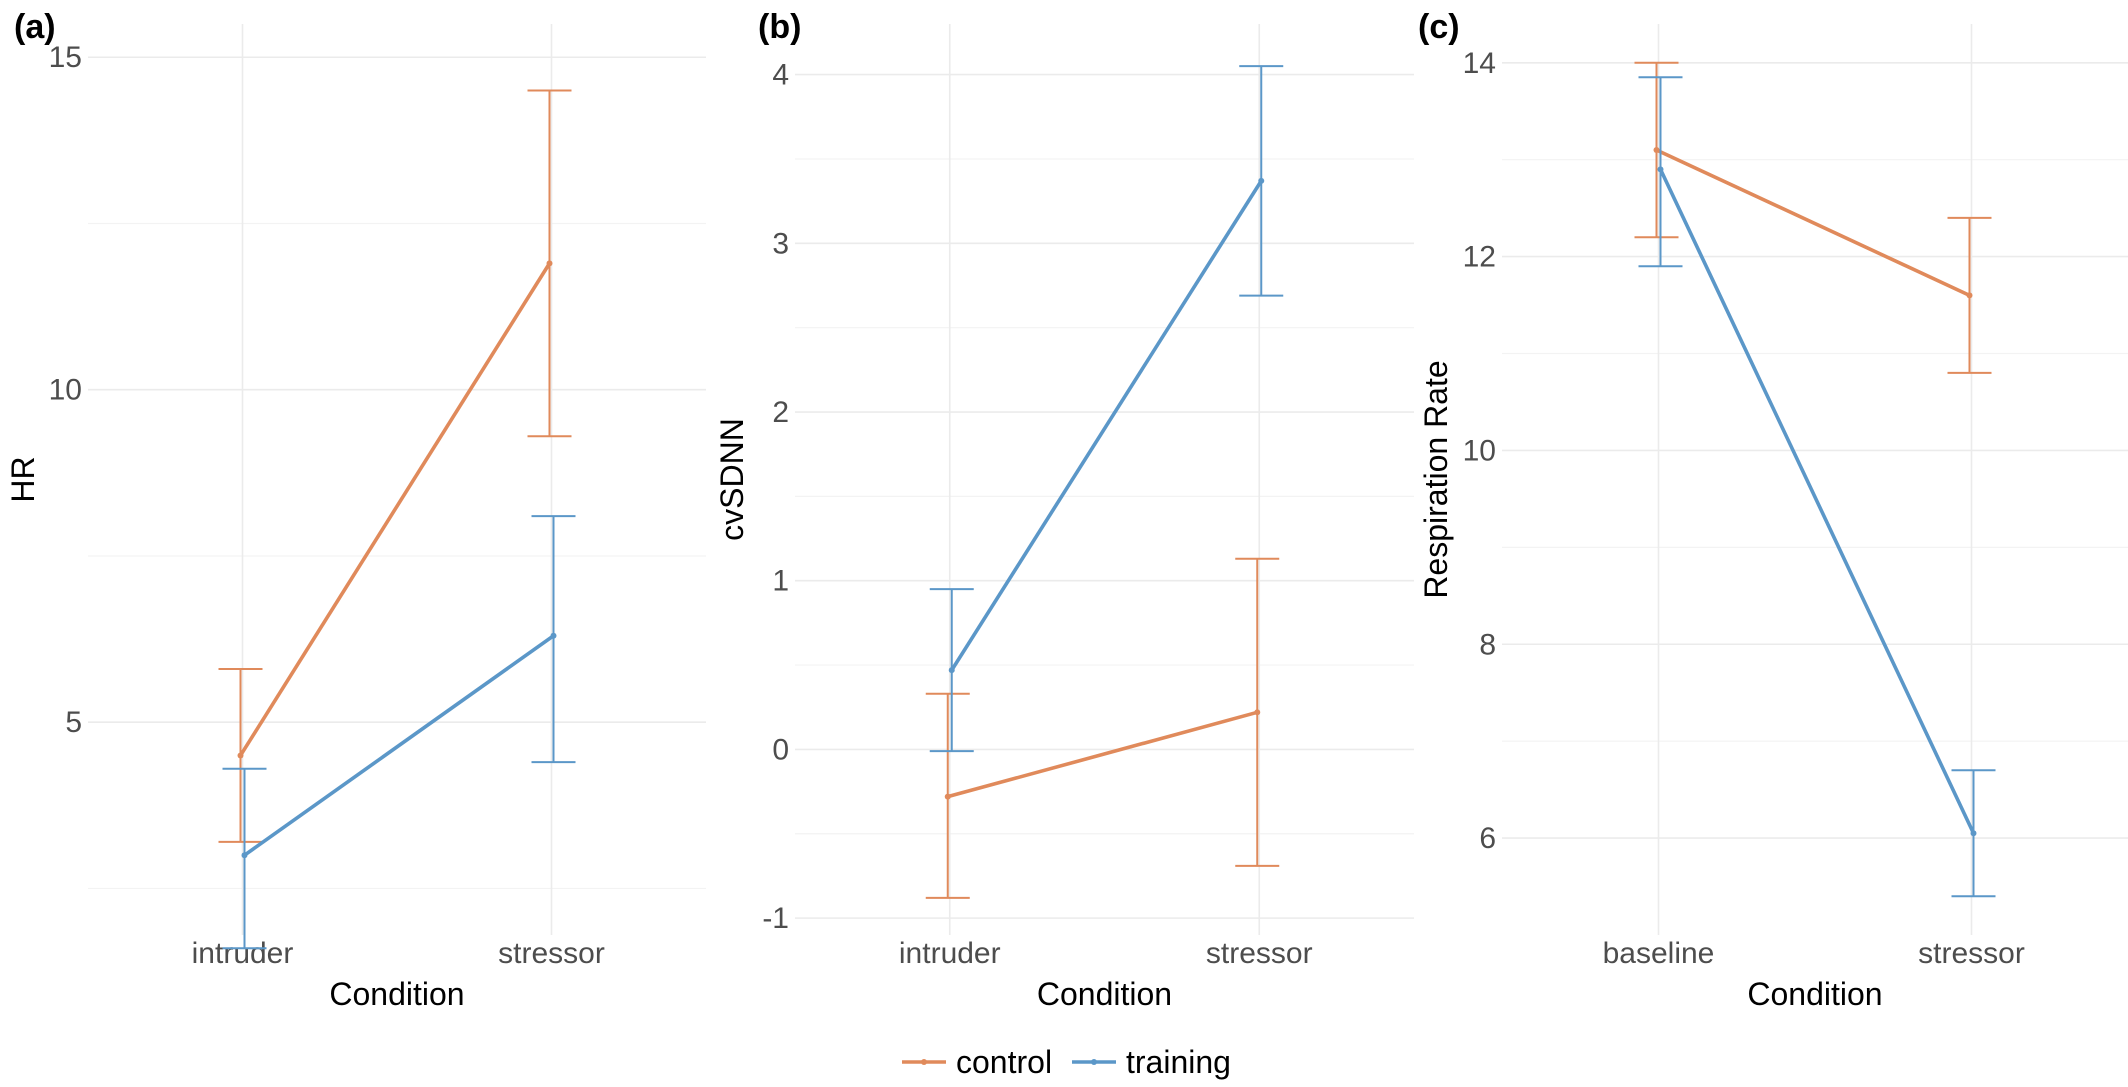  I want to click on y-tick-label: 8, so click(1487, 644).